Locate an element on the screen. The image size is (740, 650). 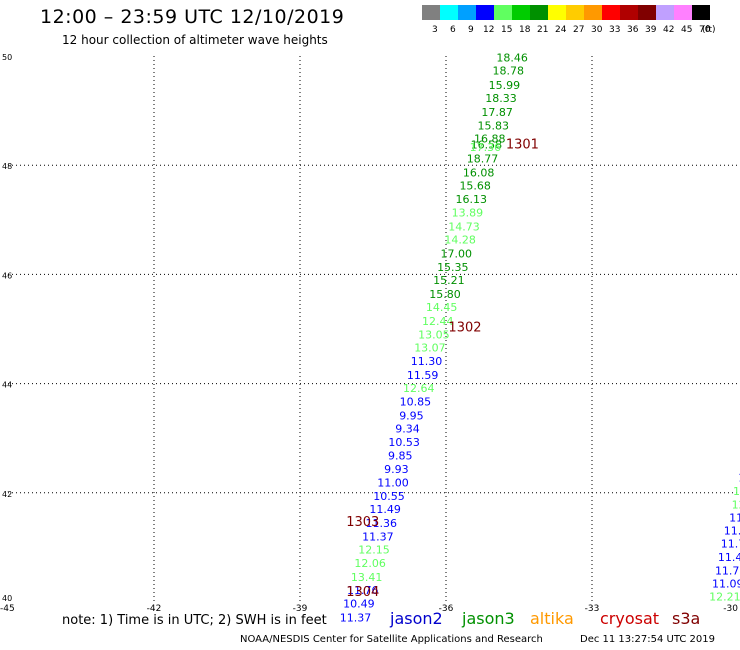
legend-s3a: s3a is located at coordinates (686, 618).